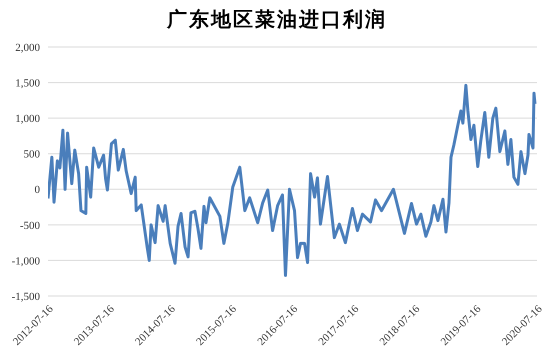 This screenshot has width=554, height=360. I want to click on y-tick-label: -1,500, so click(26, 296).